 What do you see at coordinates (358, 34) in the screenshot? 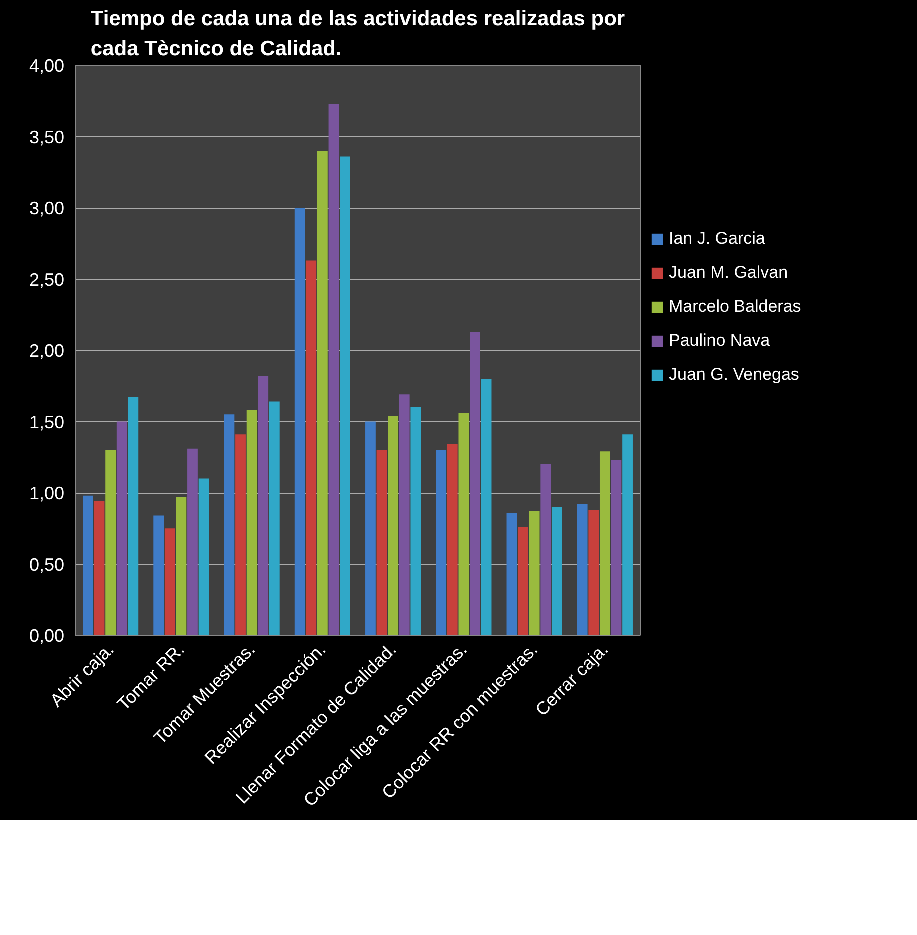
I see `chart-title: Tiempo de cada una de las actividades realizadas por cada Tècnico de Calidad.` at bounding box center [358, 34].